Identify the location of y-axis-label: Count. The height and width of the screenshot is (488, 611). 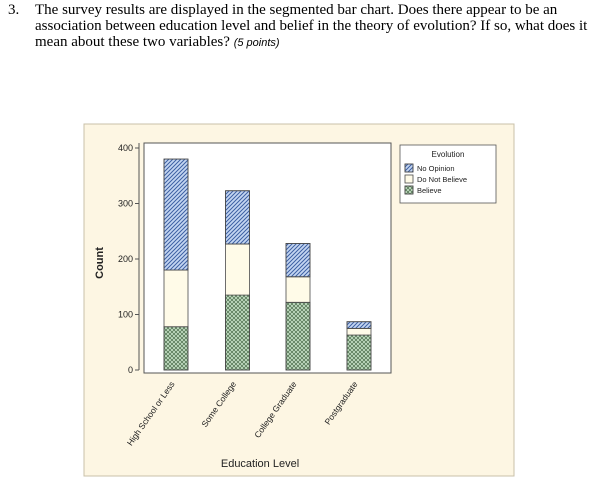
(100, 263).